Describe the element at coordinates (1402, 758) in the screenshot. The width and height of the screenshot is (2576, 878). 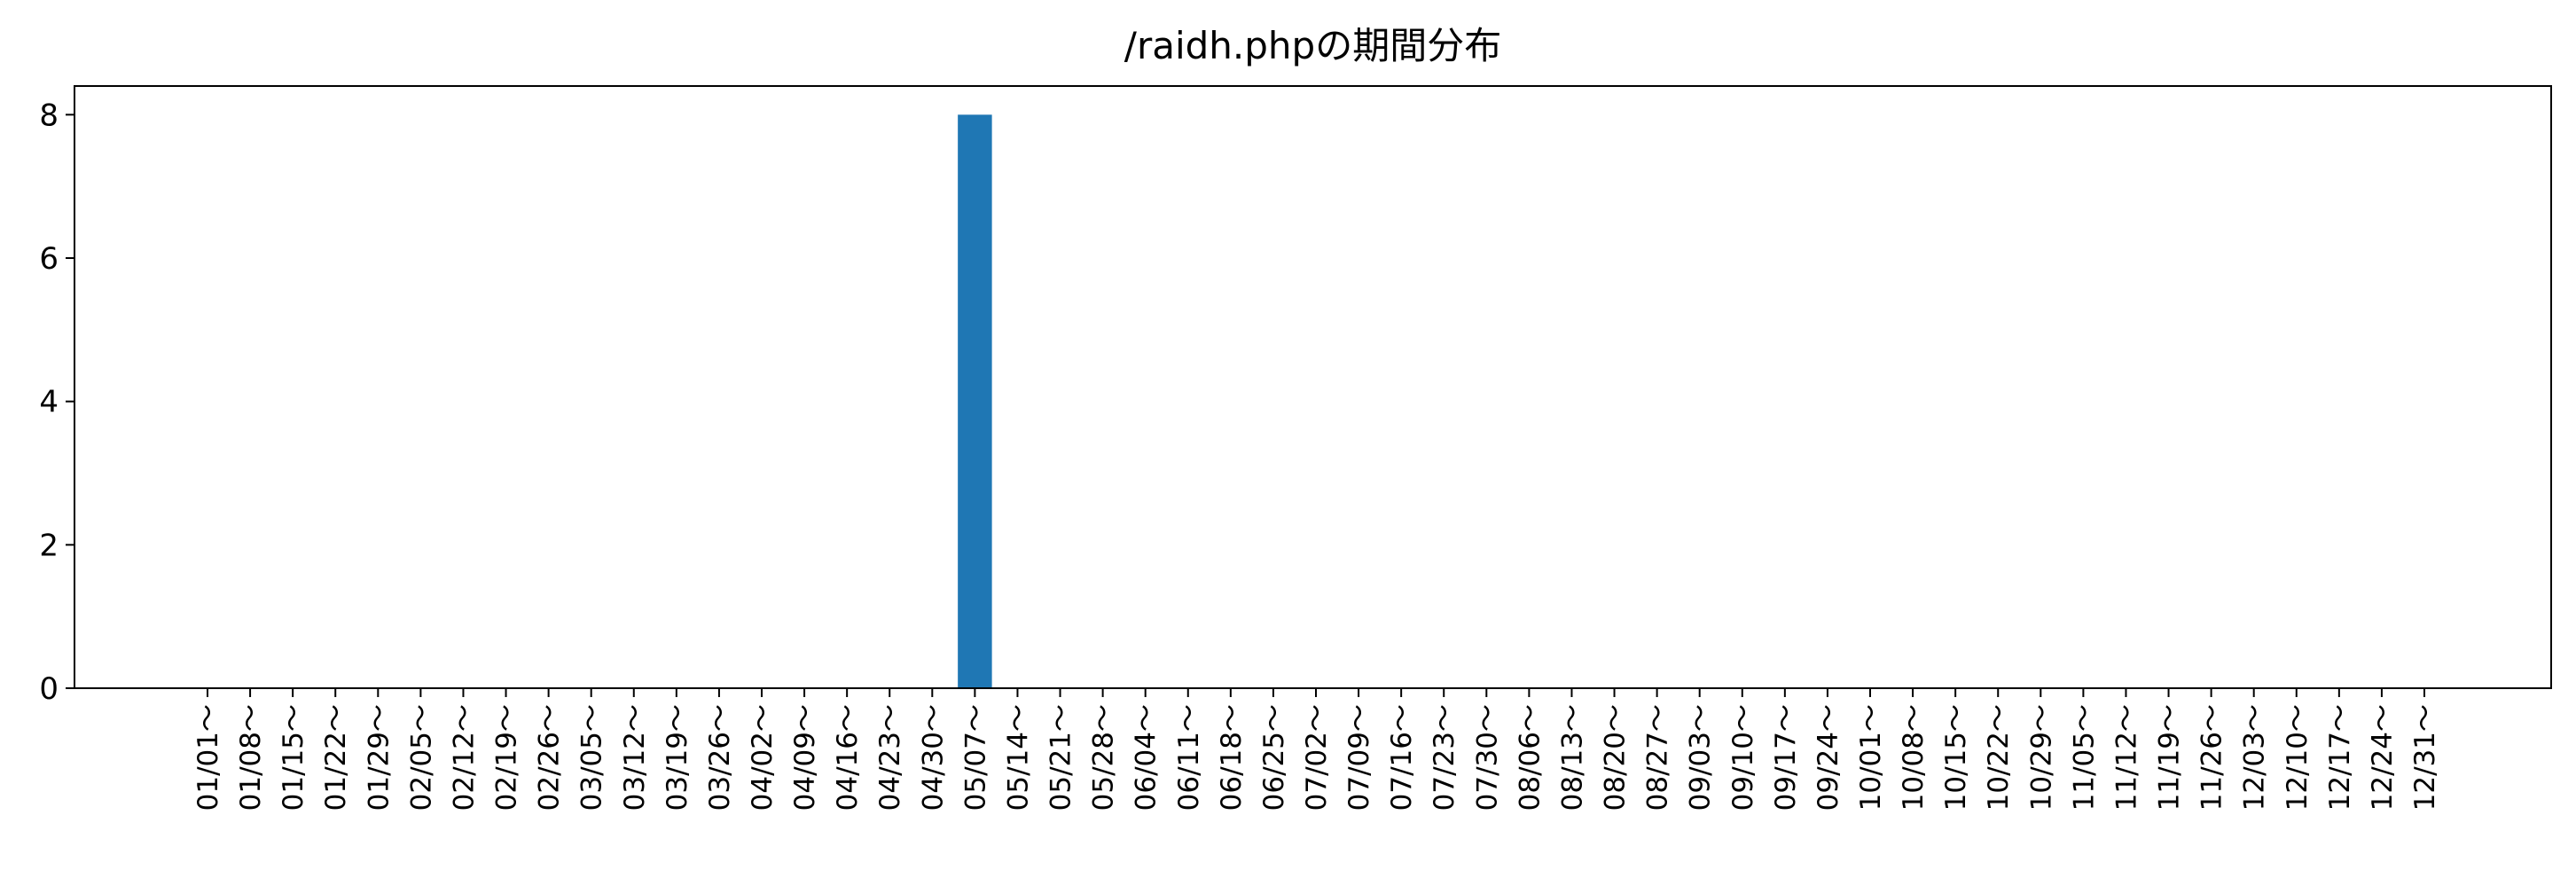
I see `x-tick-label: 07/16～` at that location.